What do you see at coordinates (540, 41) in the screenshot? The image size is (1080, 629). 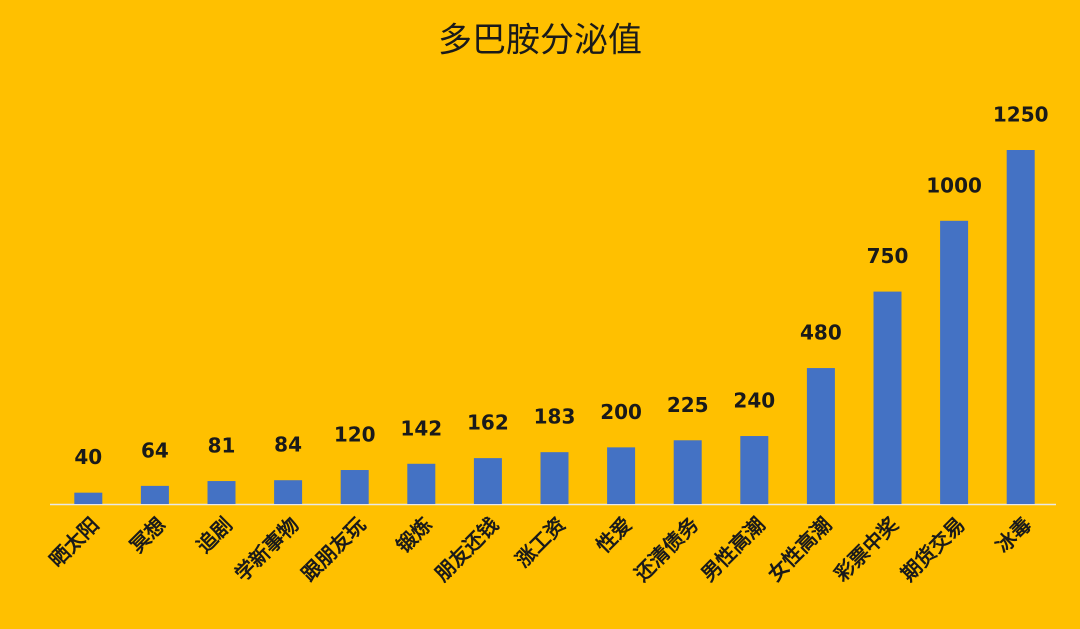 I see `chart-title: 多巴胺分泌值` at bounding box center [540, 41].